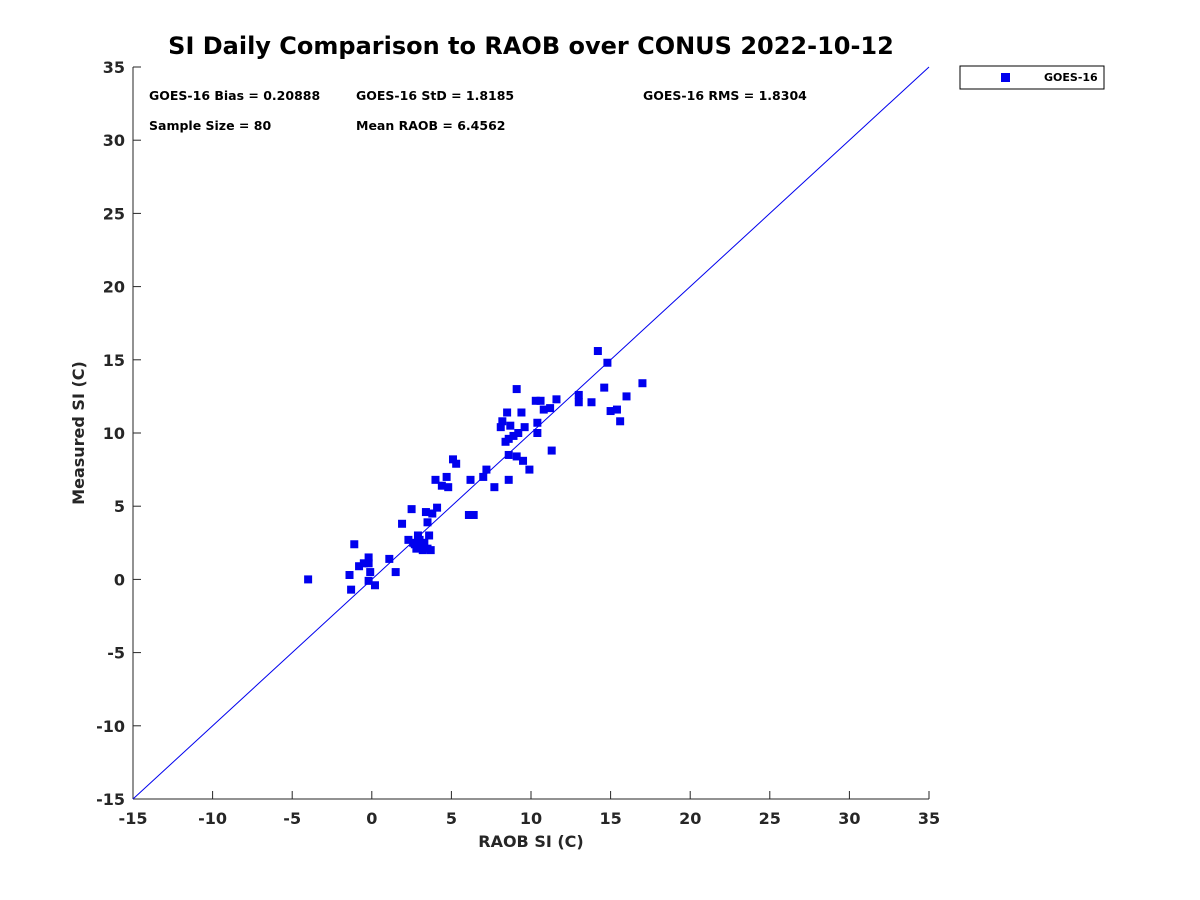 Image resolution: width=1200 pixels, height=900 pixels. I want to click on y-tick-label: 25, so click(114, 213).